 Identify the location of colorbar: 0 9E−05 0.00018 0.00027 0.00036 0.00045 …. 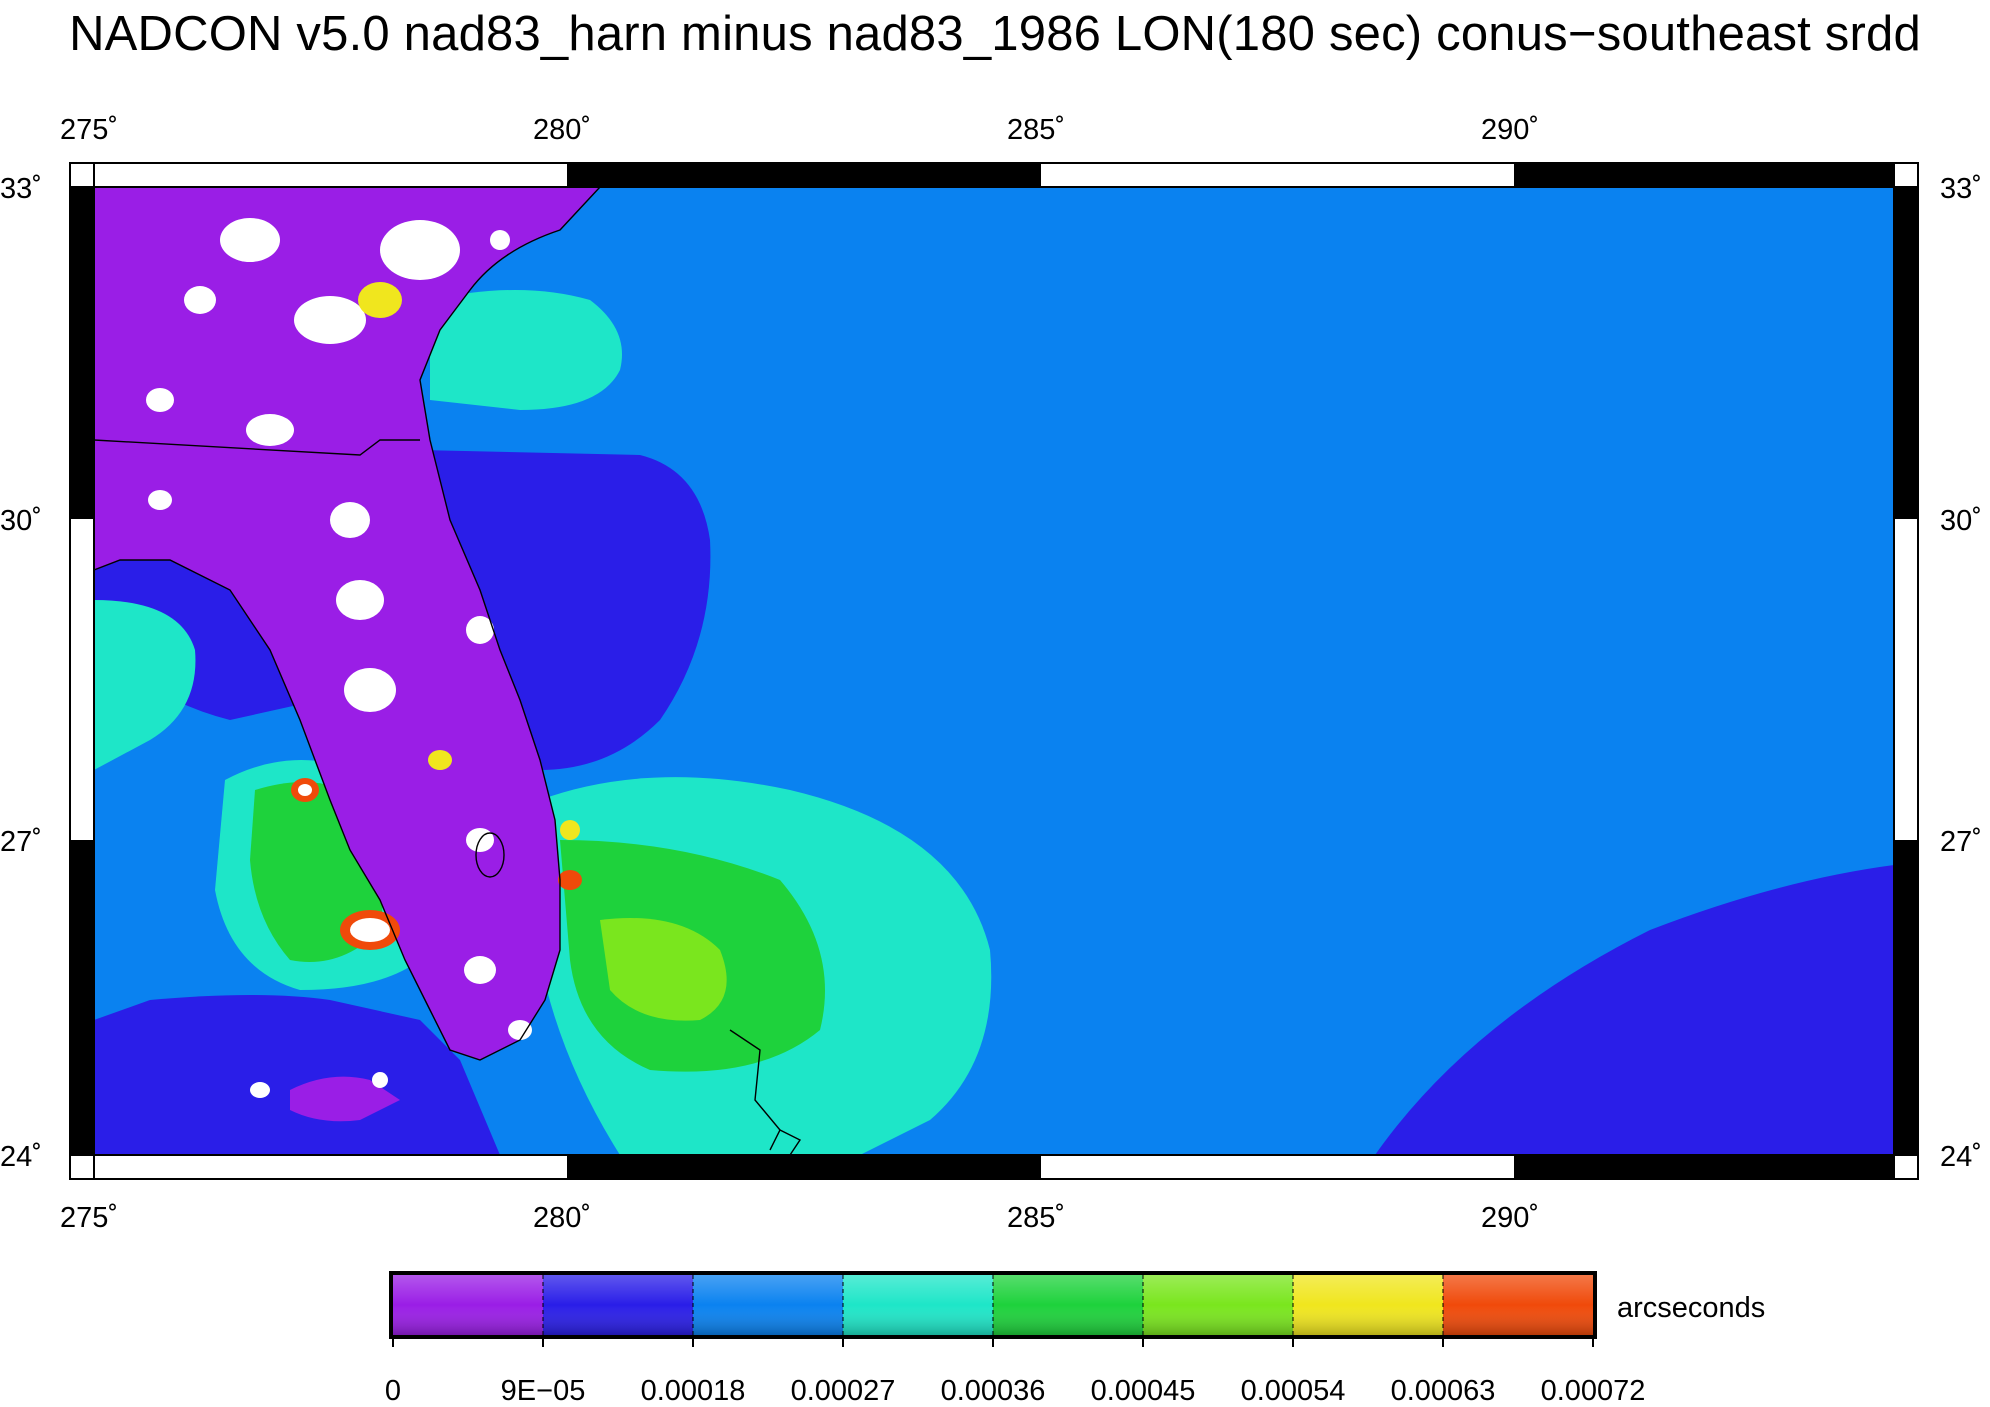
(1075, 1339).